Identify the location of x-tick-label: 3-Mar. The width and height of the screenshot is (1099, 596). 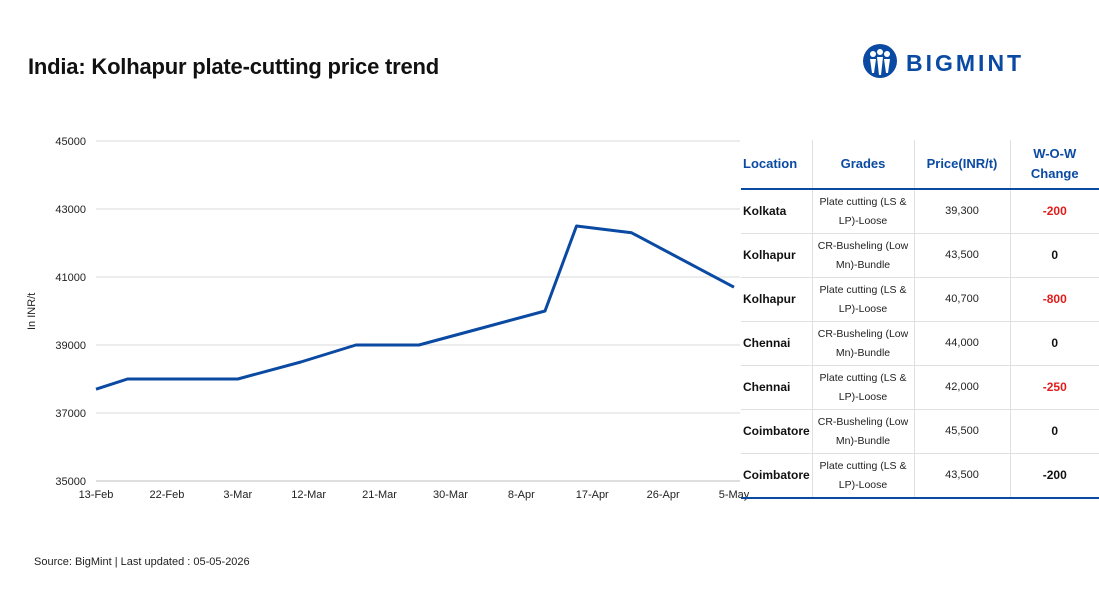
(237, 495).